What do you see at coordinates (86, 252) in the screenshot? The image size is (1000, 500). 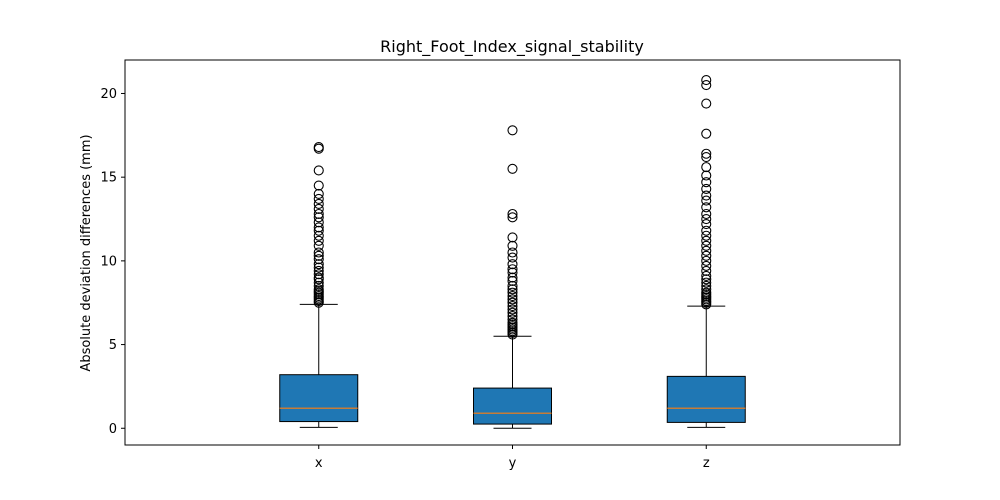 I see `y-axis-label: Absolute deviation differences (mm)` at bounding box center [86, 252].